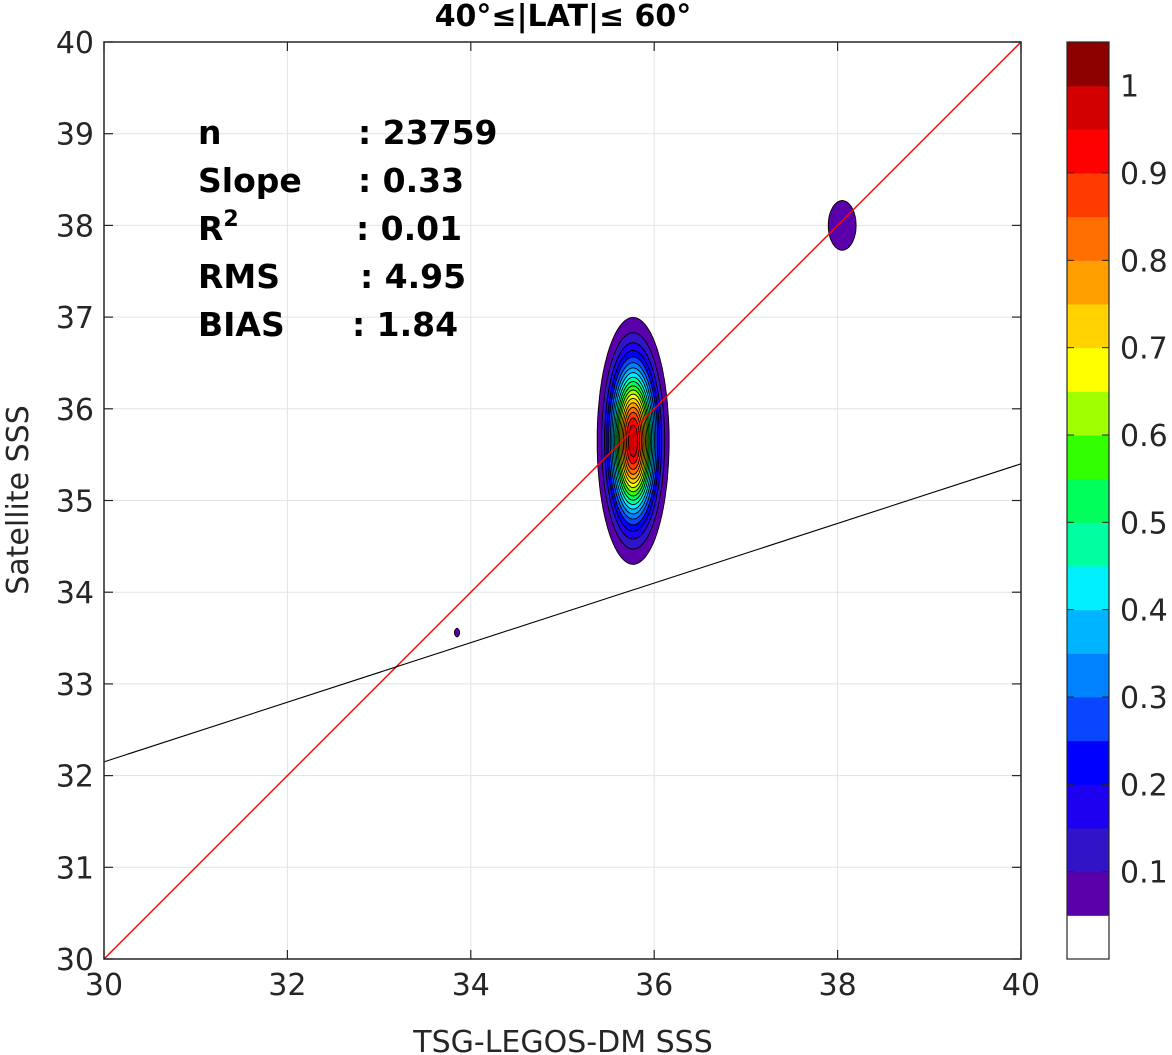  I want to click on colorbar-tick-label: 0.7, so click(1144, 349).